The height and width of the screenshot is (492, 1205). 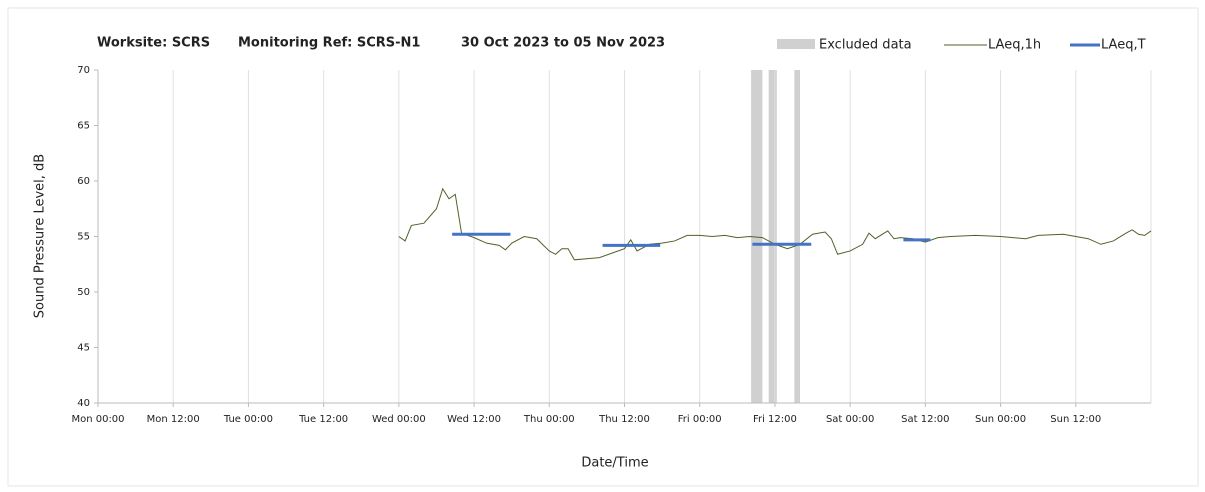 What do you see at coordinates (323, 419) in the screenshot?
I see `x-tick-label: Tue 12:00` at bounding box center [323, 419].